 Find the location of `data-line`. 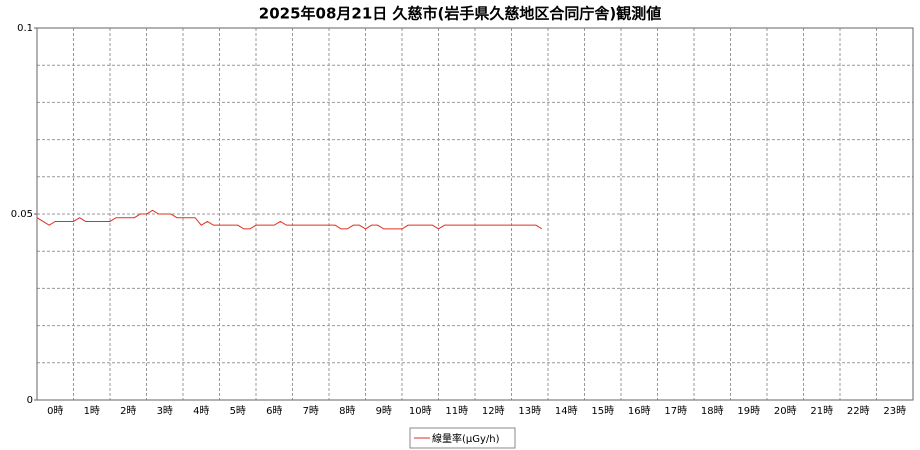

data-line is located at coordinates (289, 219).